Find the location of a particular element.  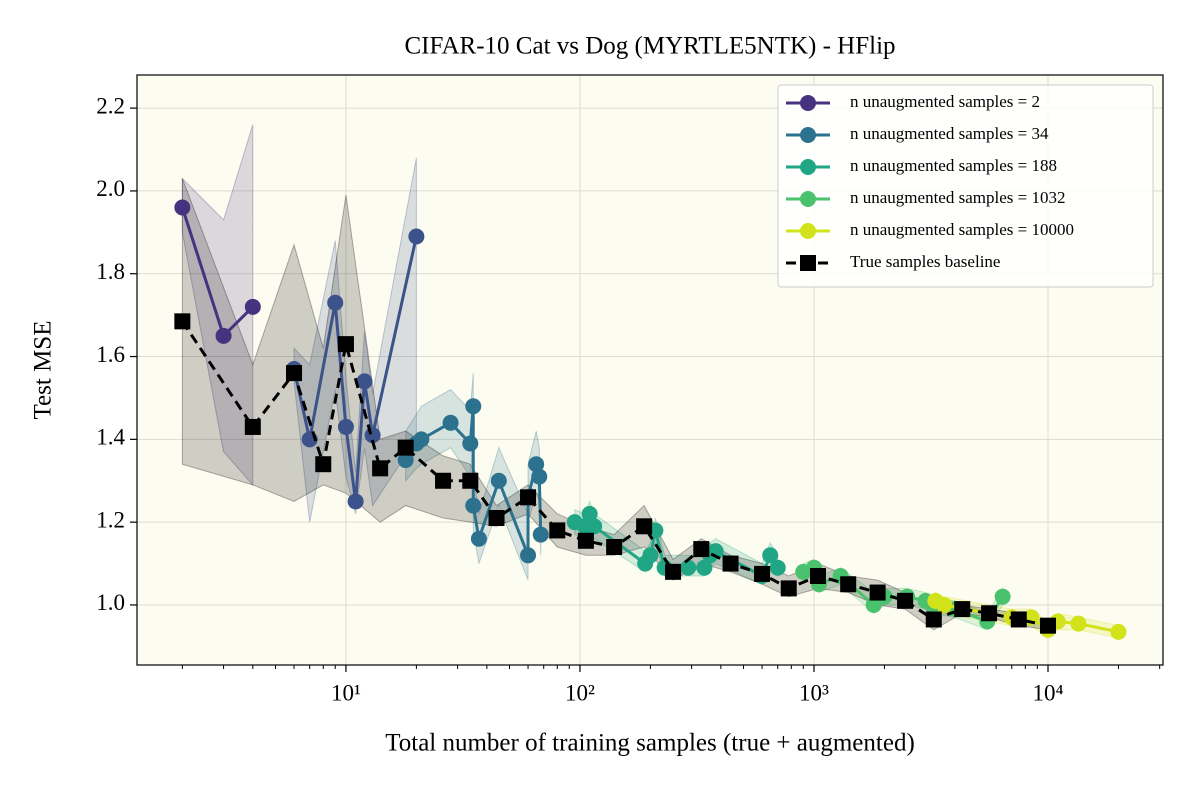

y-tick-label: 1.2 is located at coordinates (110, 519).